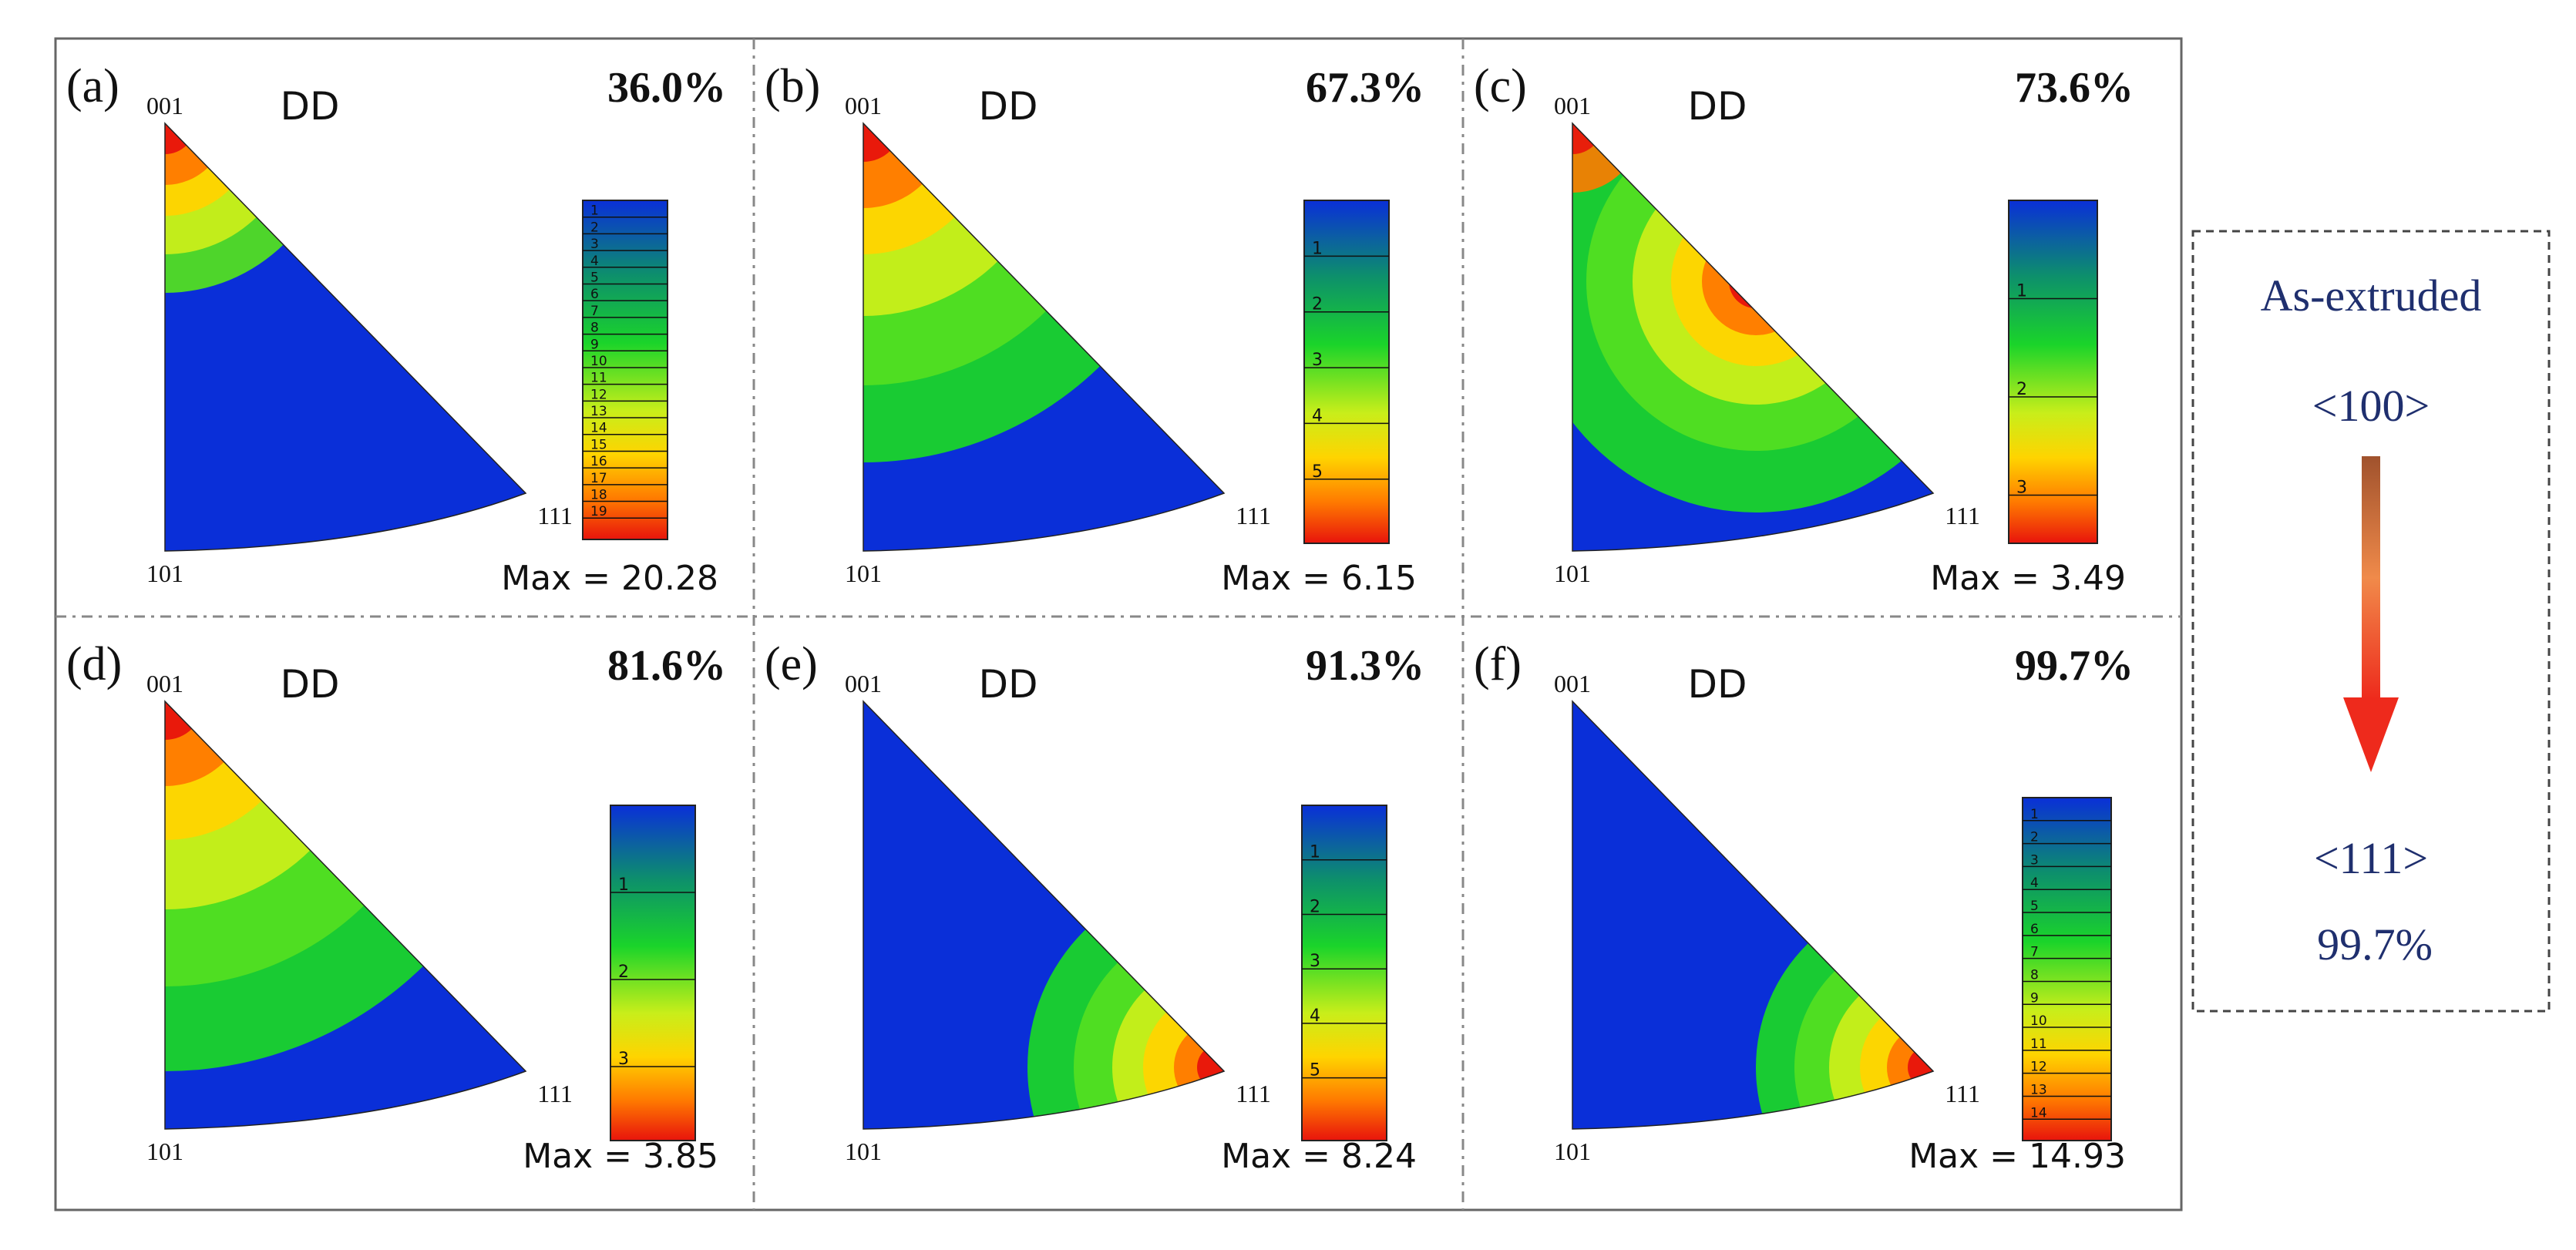 The width and height of the screenshot is (2576, 1250). Describe the element at coordinates (598, 479) in the screenshot. I see `colorbar-tick-label: 17` at that location.